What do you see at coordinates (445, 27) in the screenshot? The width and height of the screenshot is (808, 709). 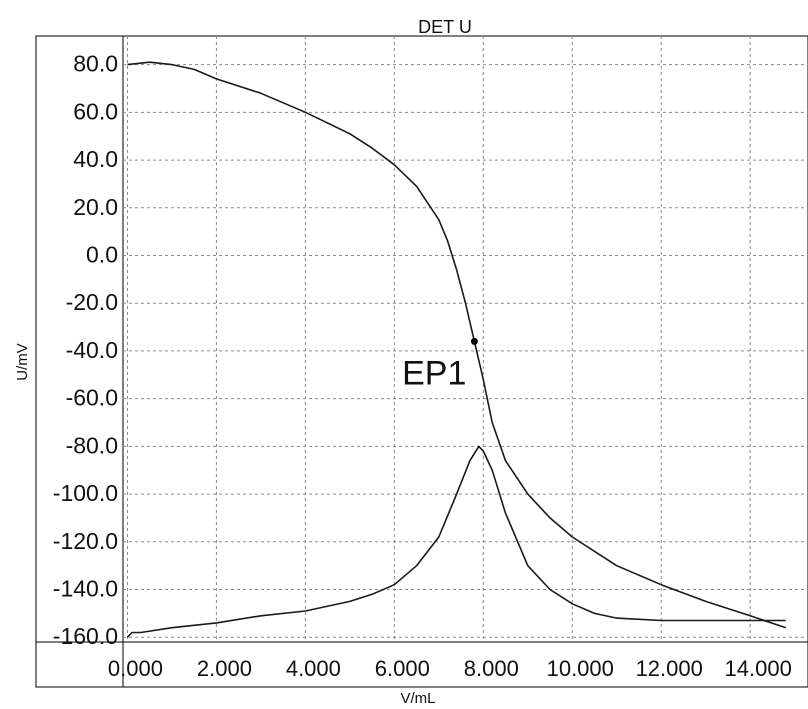 I see `chart-title: DET U` at bounding box center [445, 27].